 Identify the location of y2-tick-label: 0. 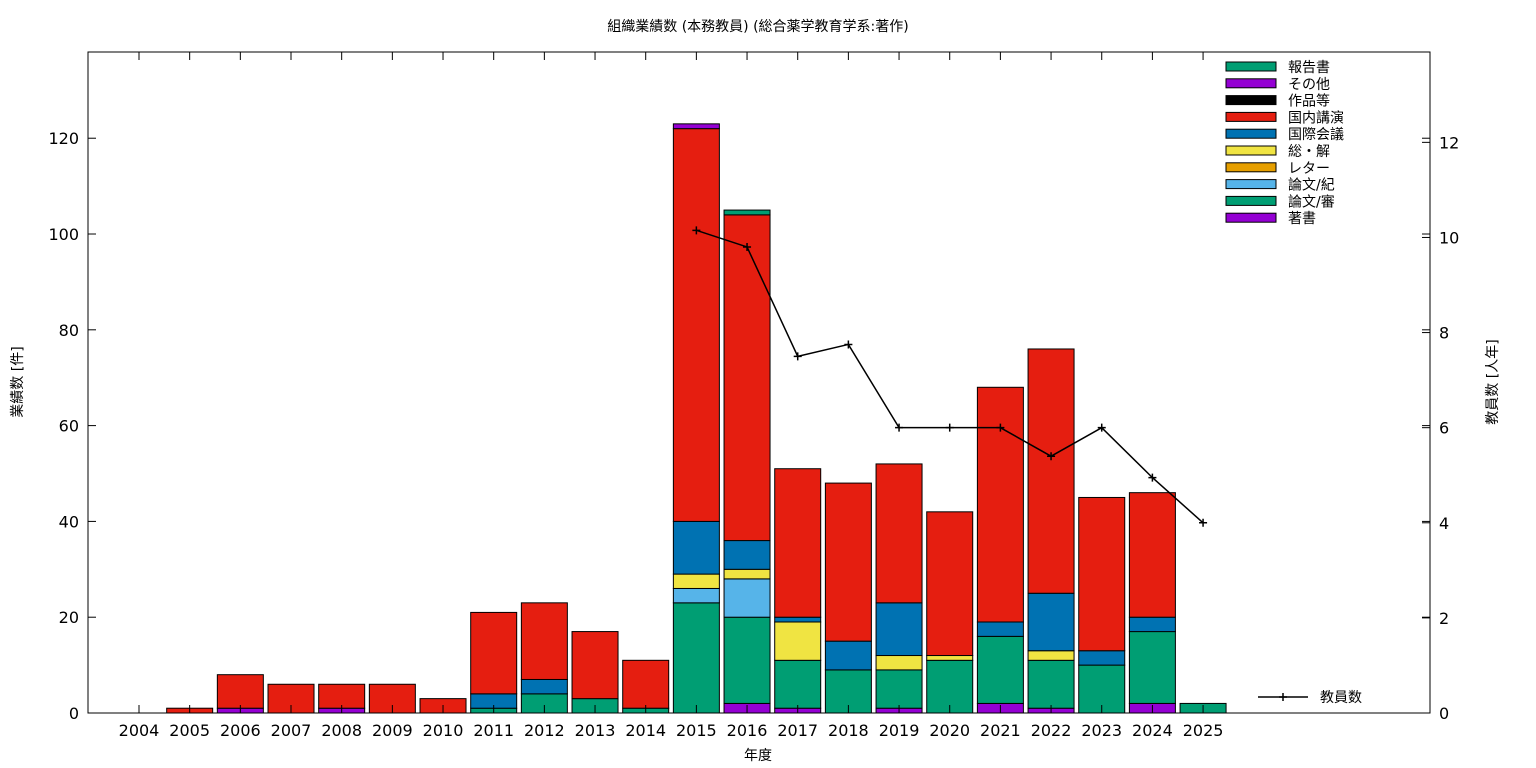
(1444, 713).